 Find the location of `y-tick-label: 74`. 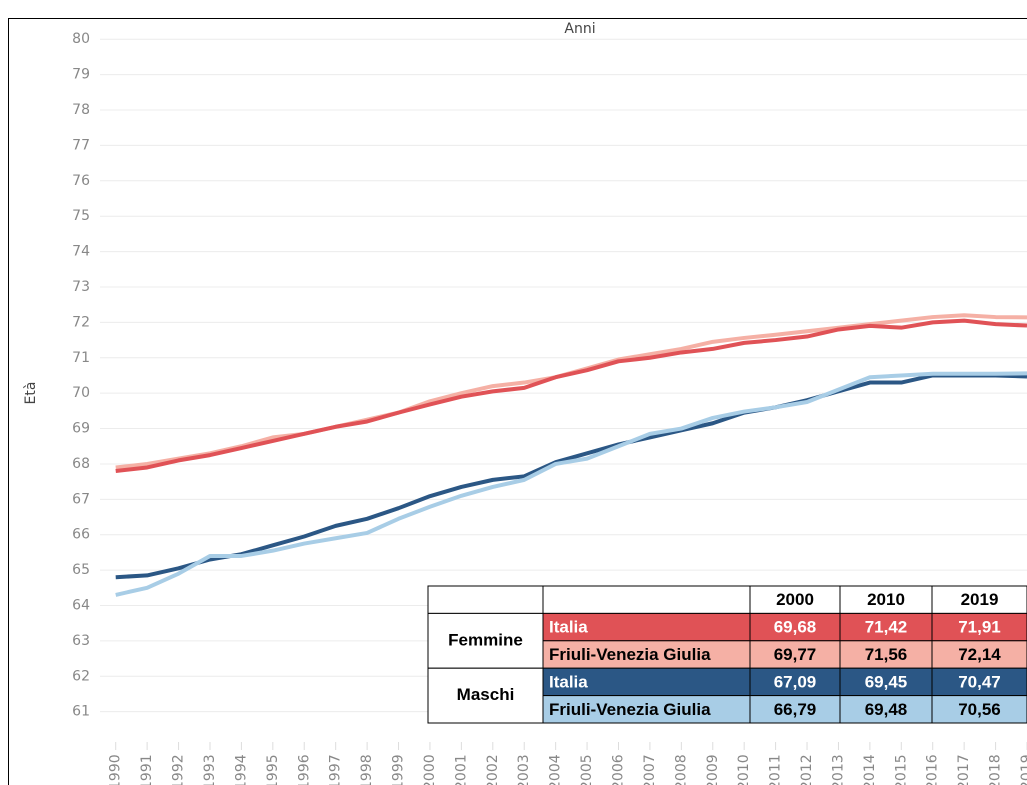

y-tick-label: 74 is located at coordinates (81, 252).